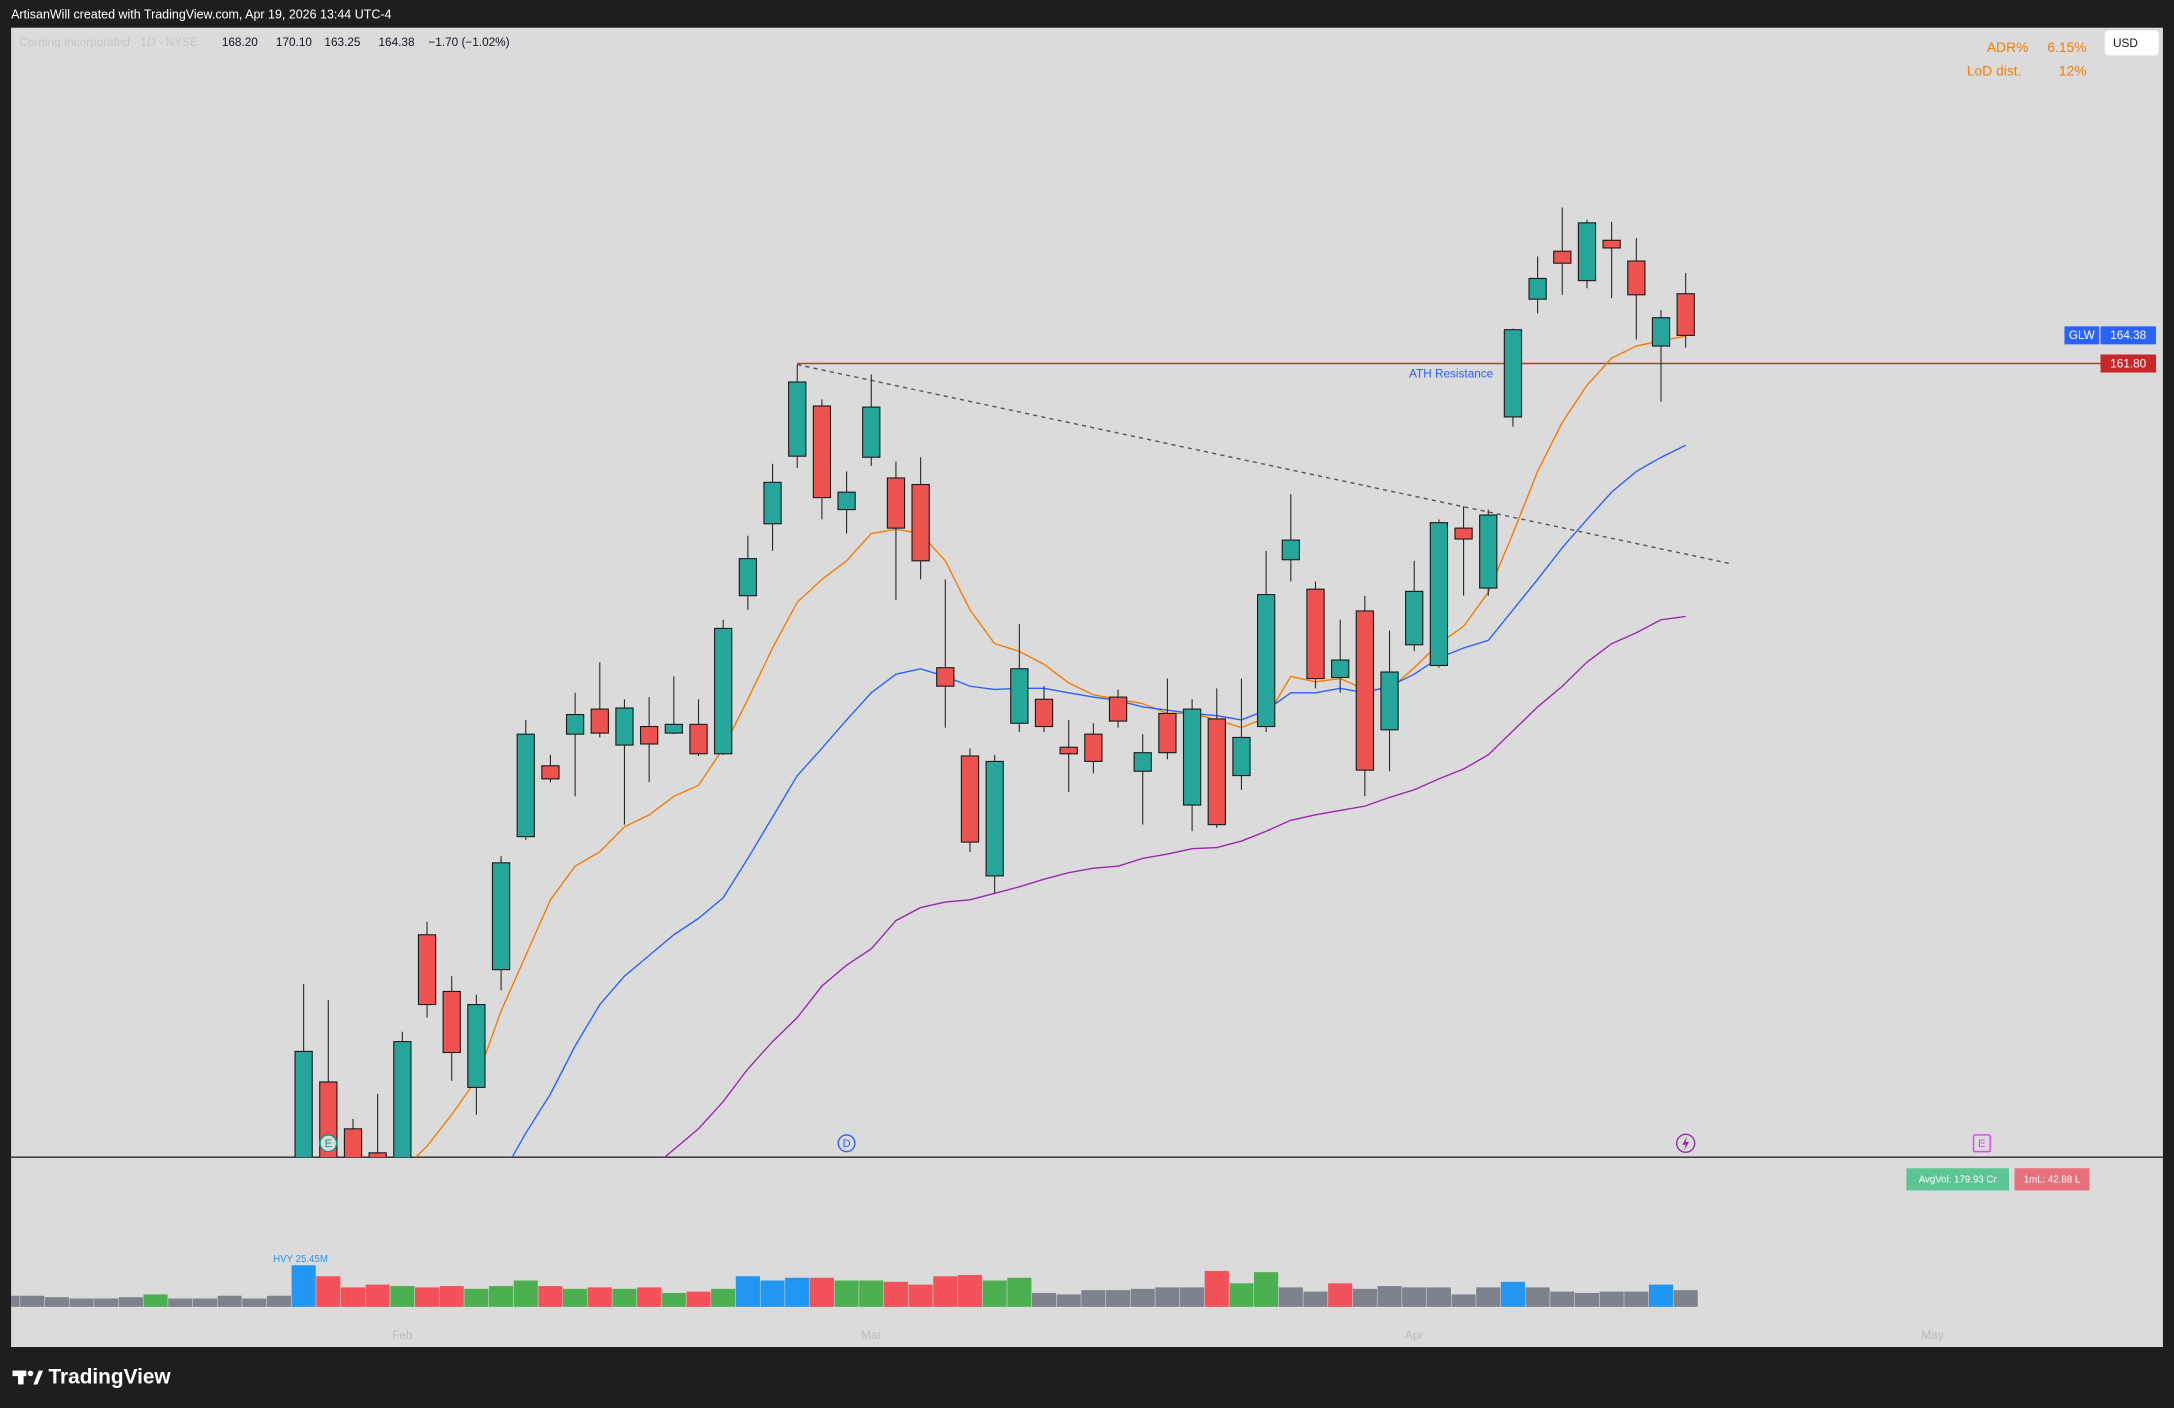 The image size is (2174, 1408). Describe the element at coordinates (847, 1144) in the screenshot. I see `event-label: D` at that location.